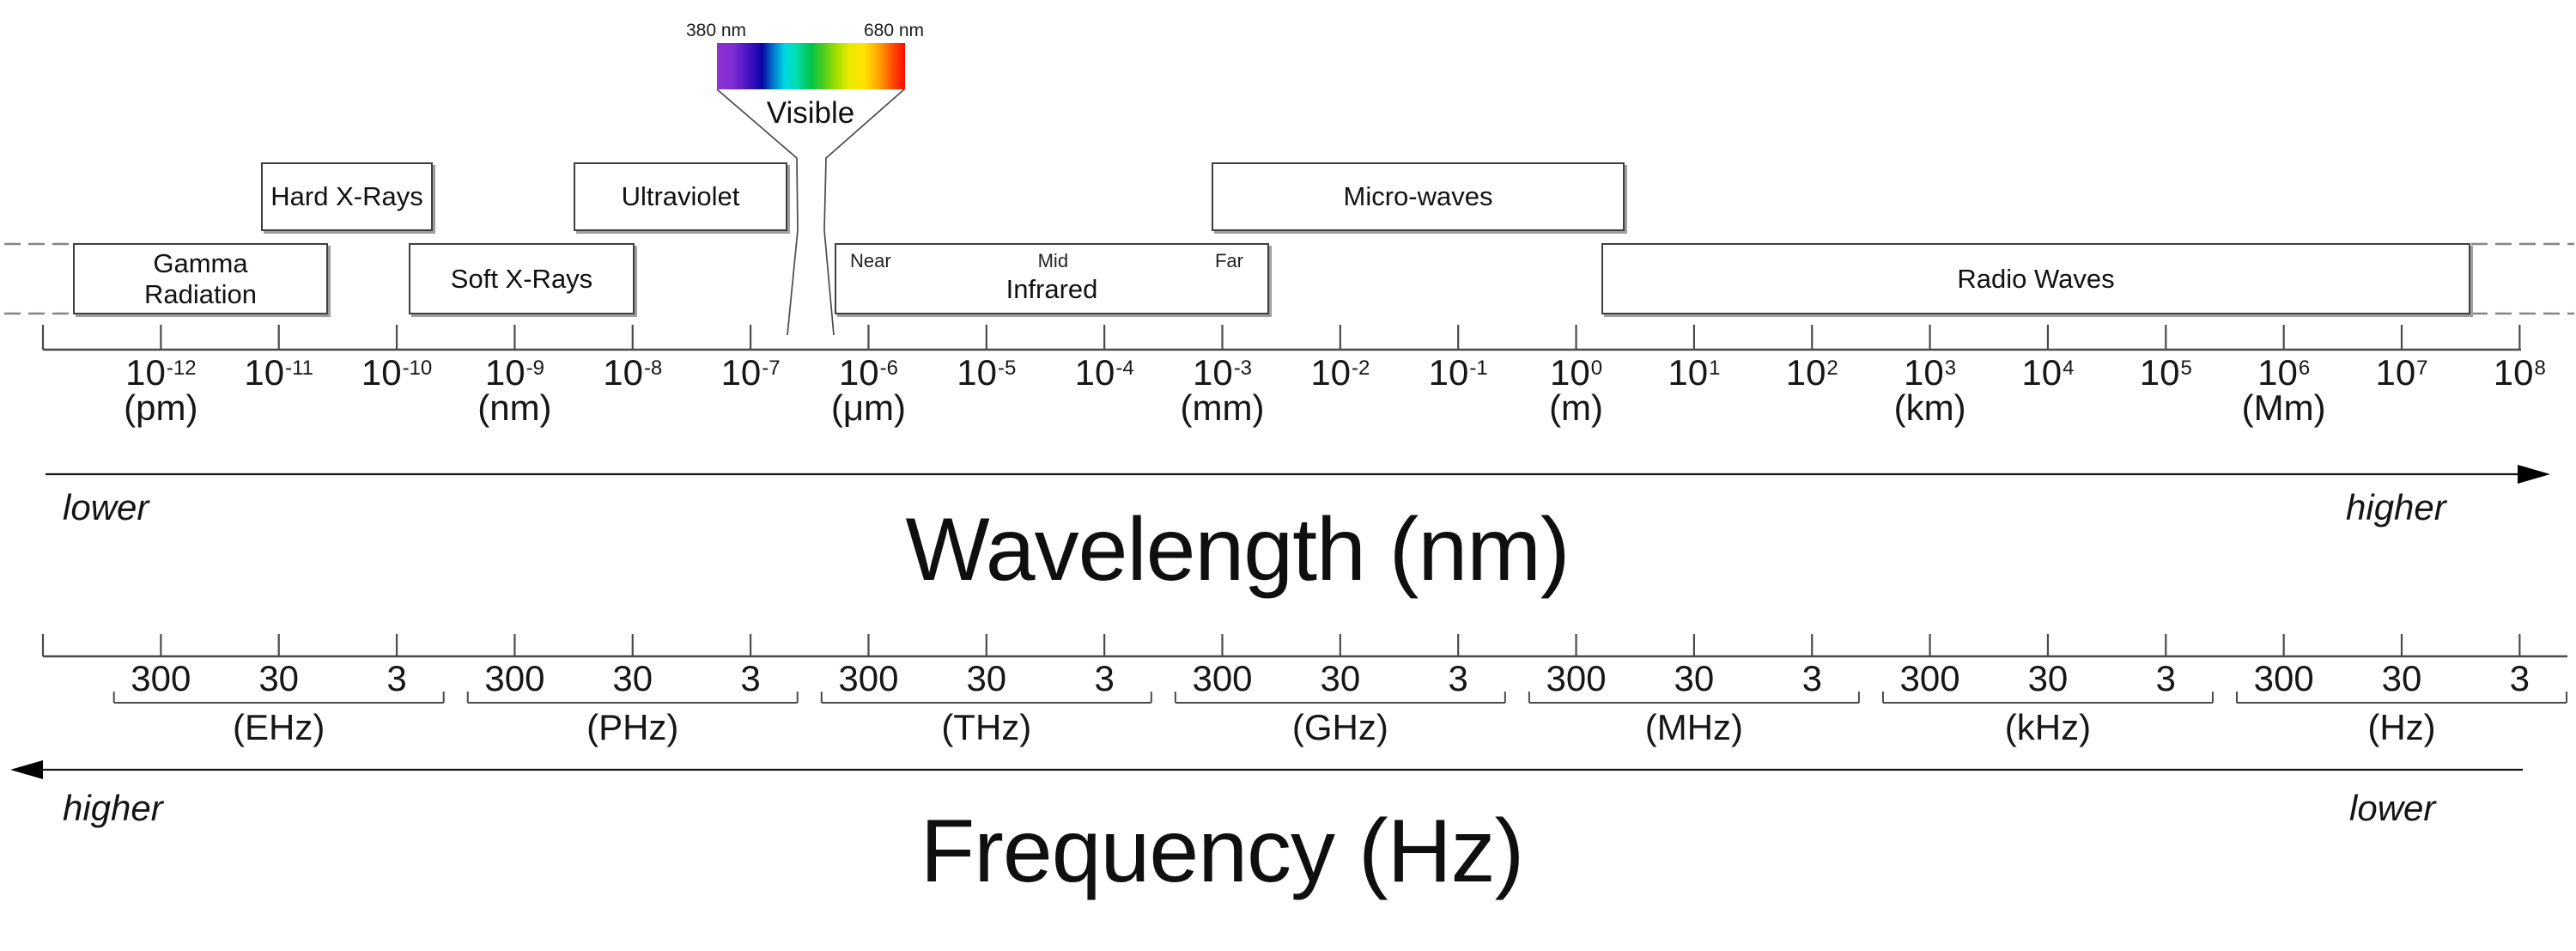  I want to click on wavelength-unit-label: (Mm), so click(2283, 407).